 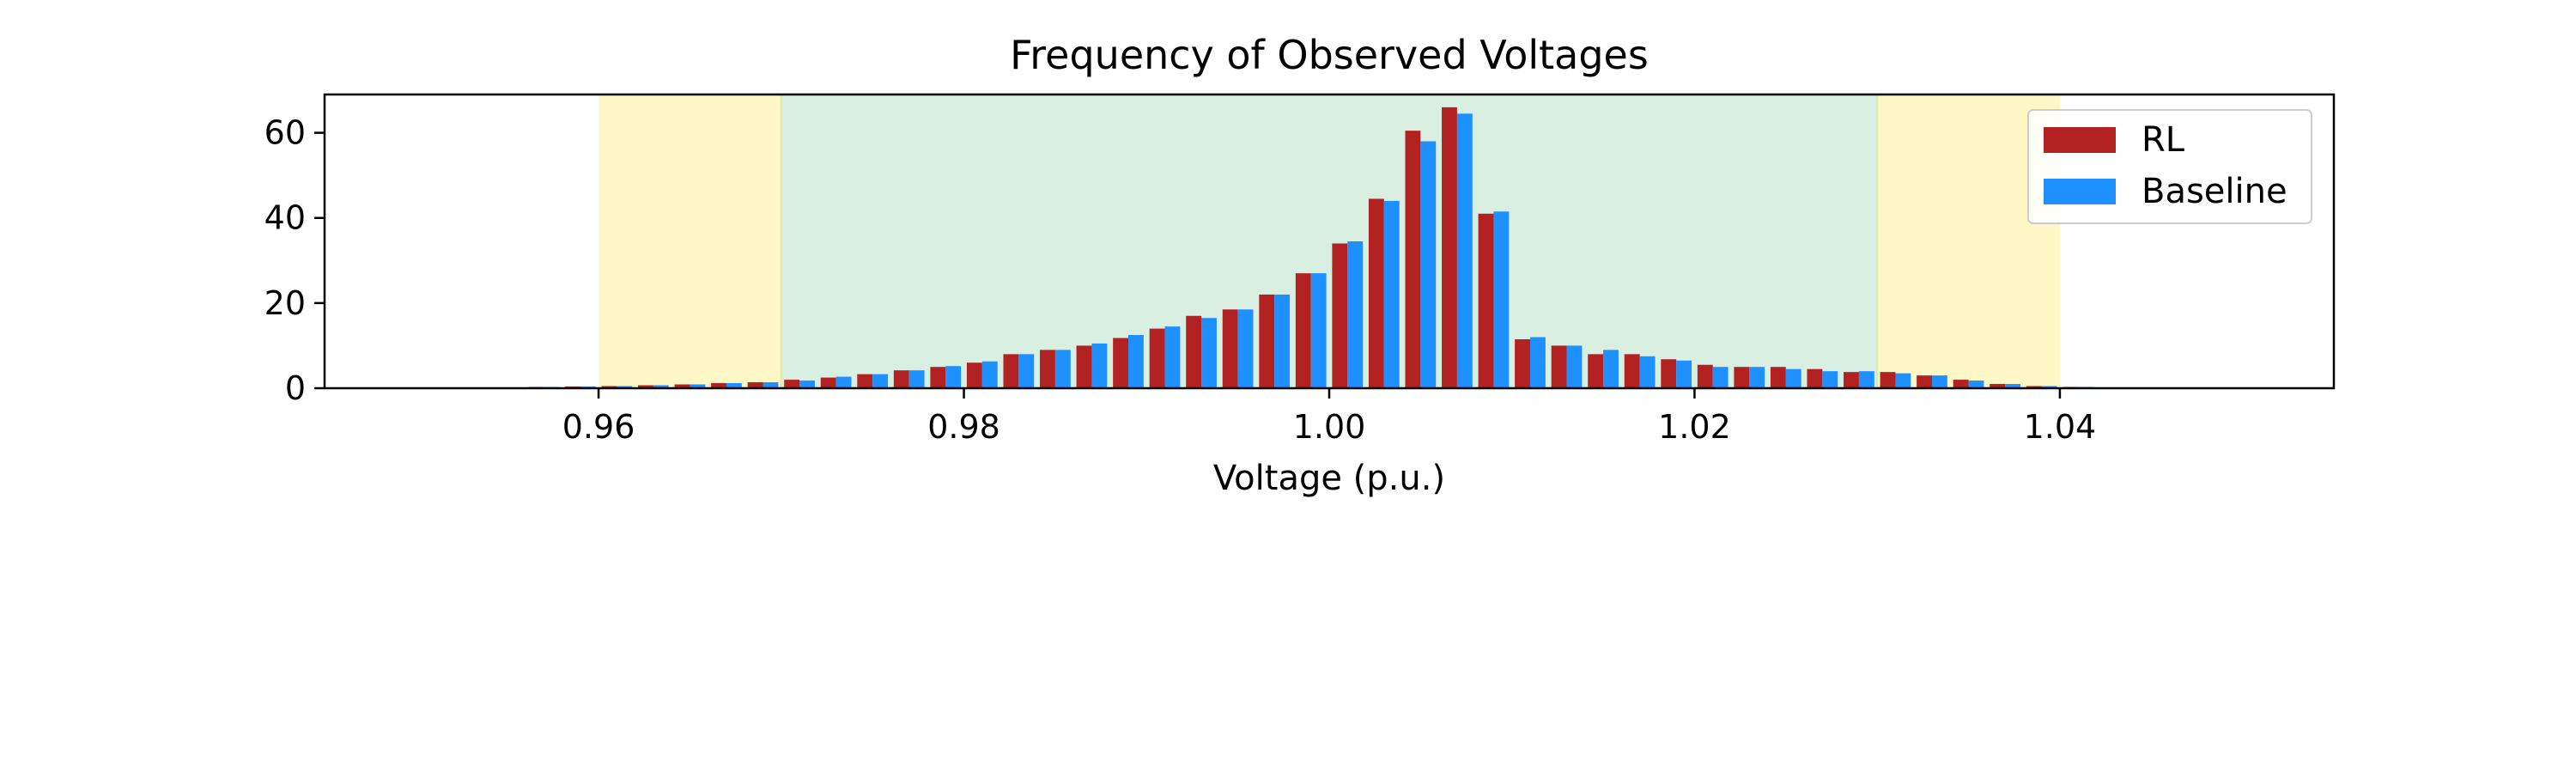 What do you see at coordinates (1694, 427) in the screenshot?
I see `x-tick-label: 1.02` at bounding box center [1694, 427].